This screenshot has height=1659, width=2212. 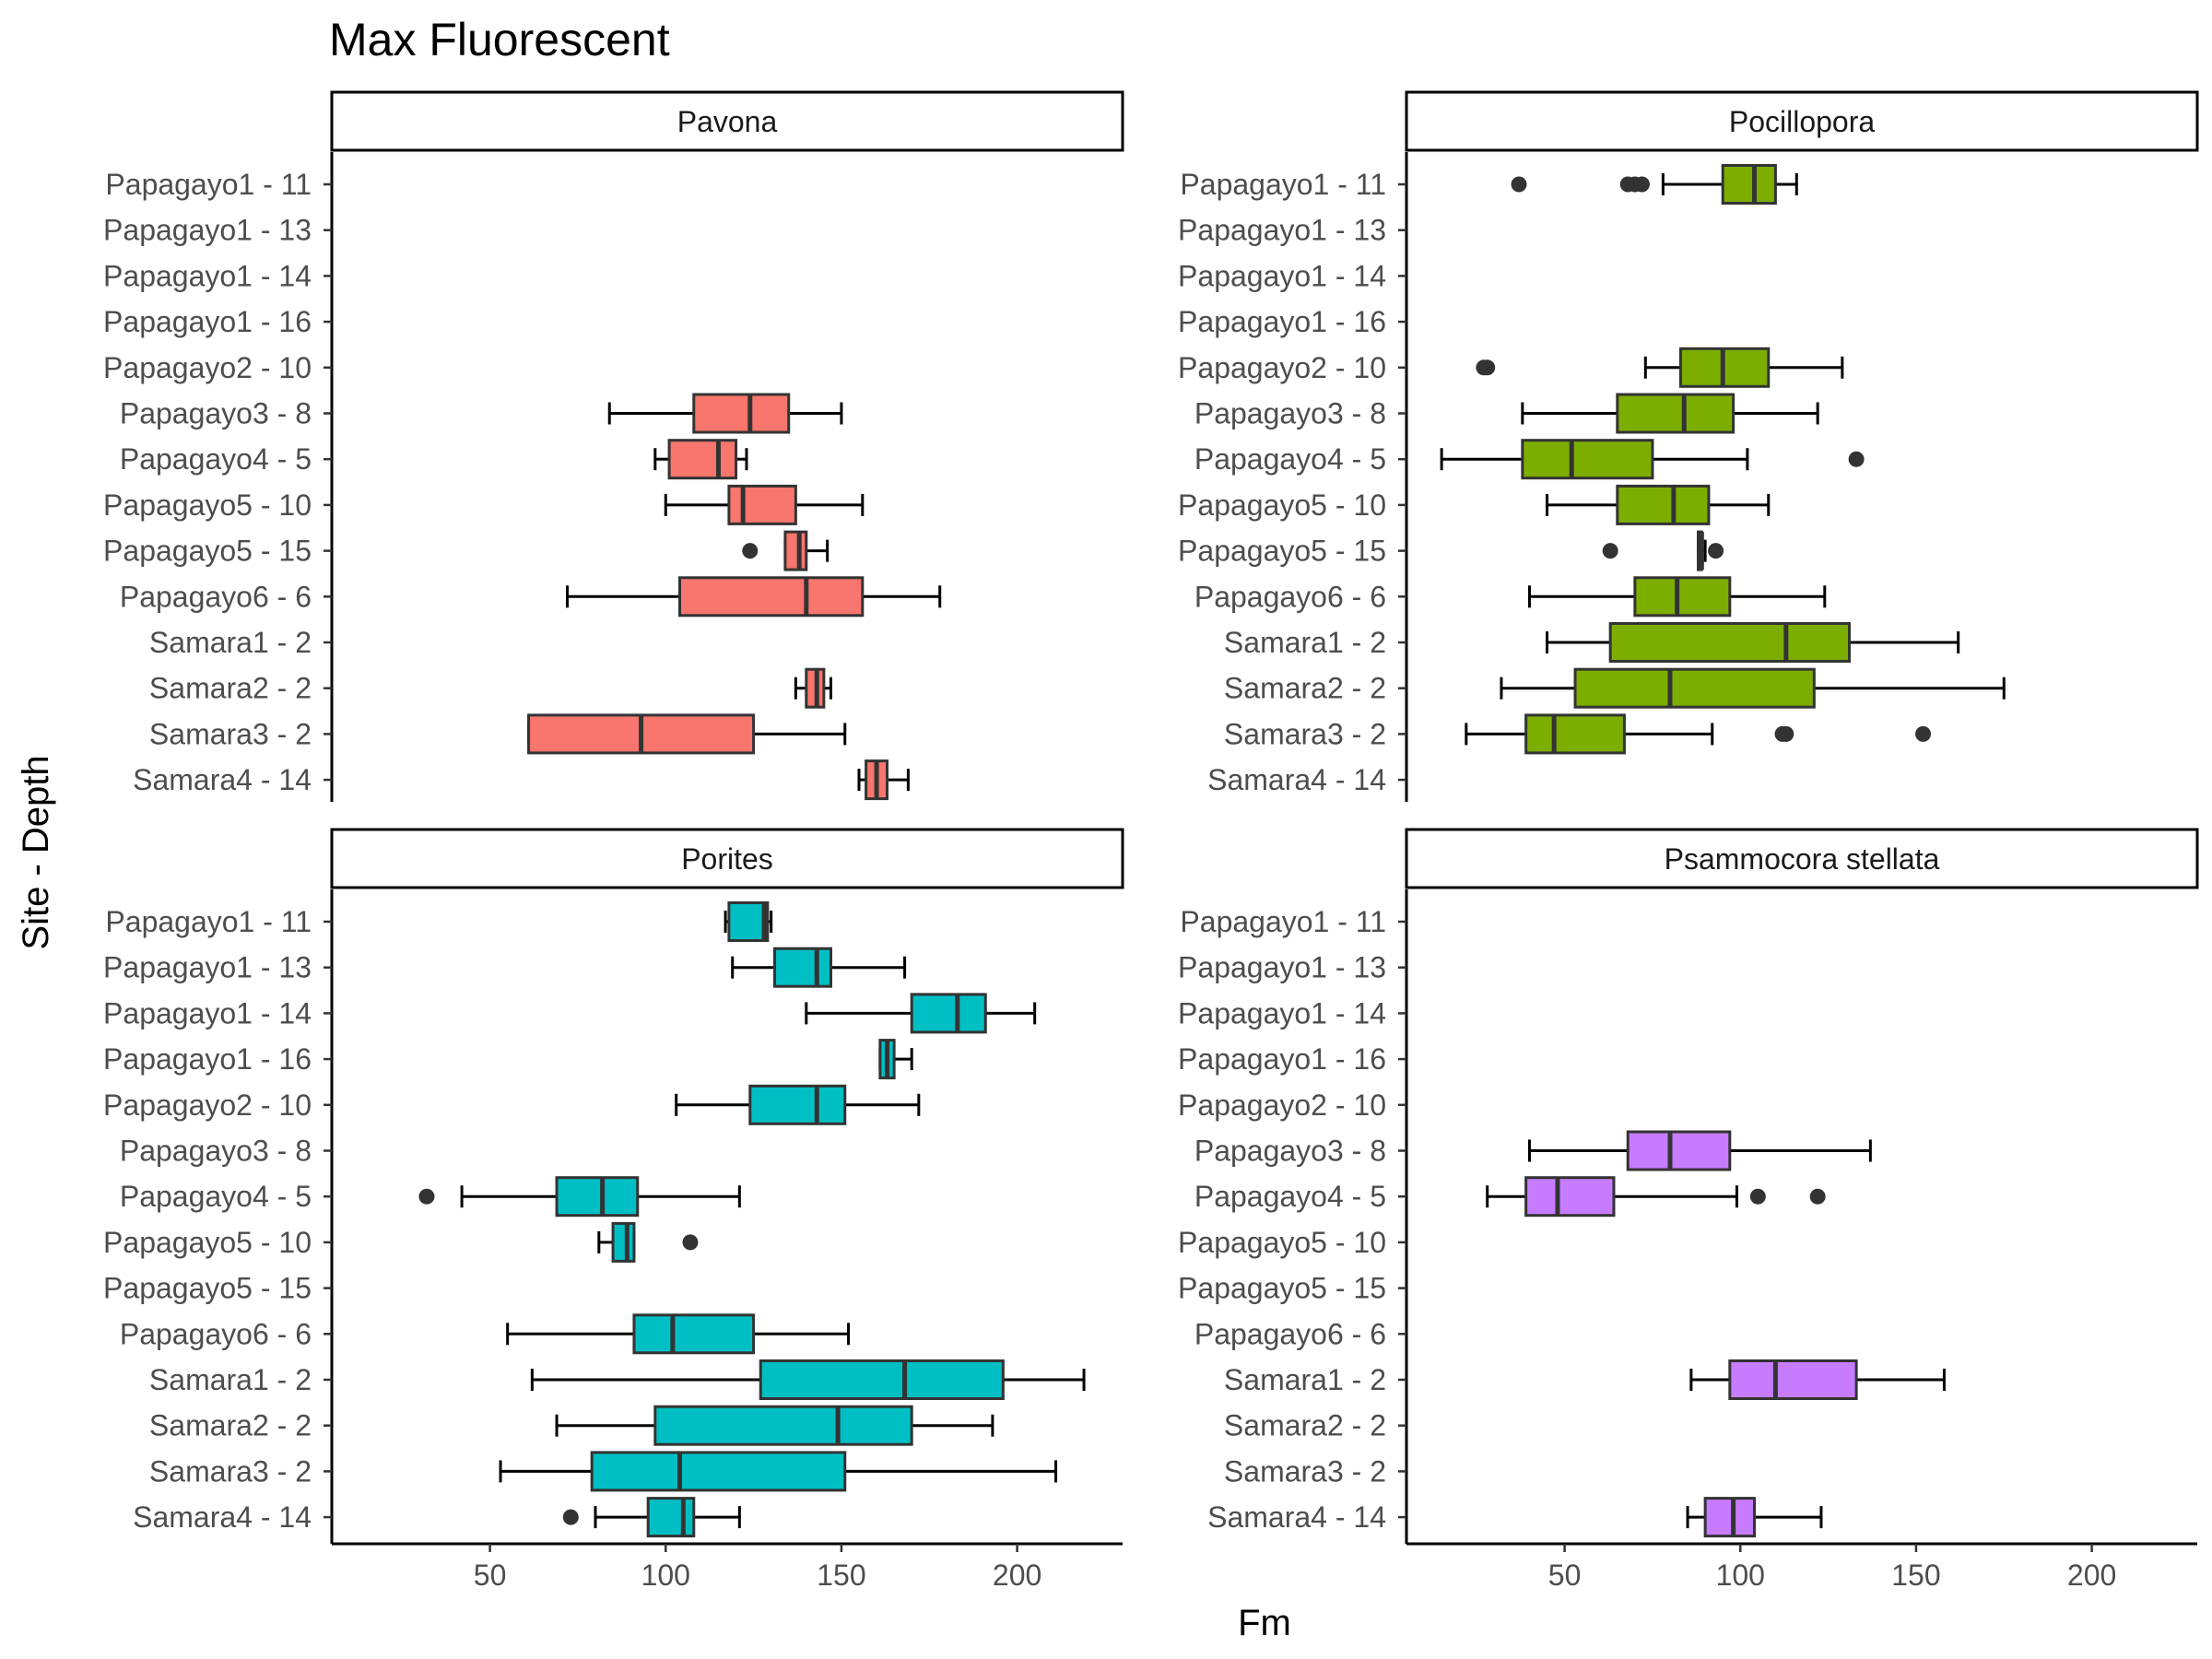 What do you see at coordinates (1802, 121) in the screenshot?
I see `facet-strip-label: Pocillopora` at bounding box center [1802, 121].